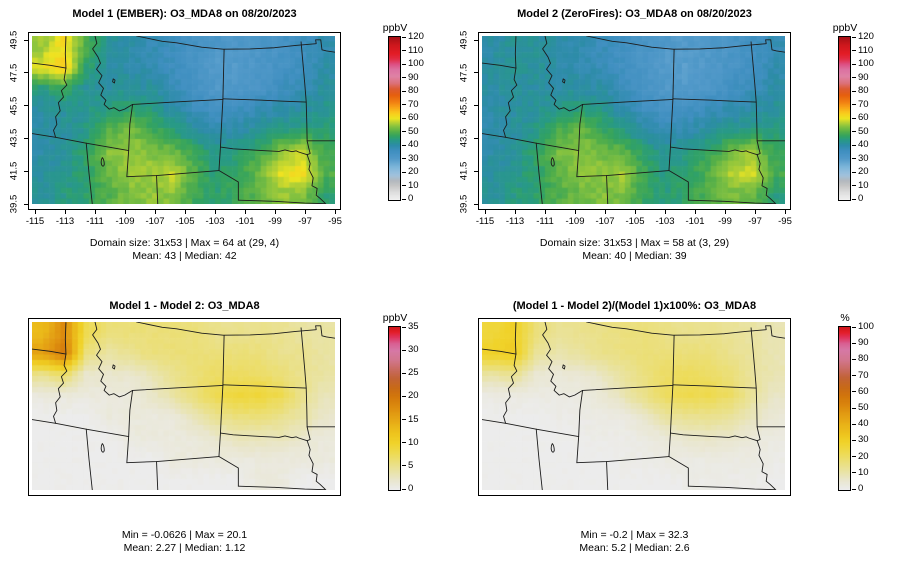 The image size is (900, 579). Describe the element at coordinates (785, 221) in the screenshot. I see `x-axis-tick-label: -95` at that location.